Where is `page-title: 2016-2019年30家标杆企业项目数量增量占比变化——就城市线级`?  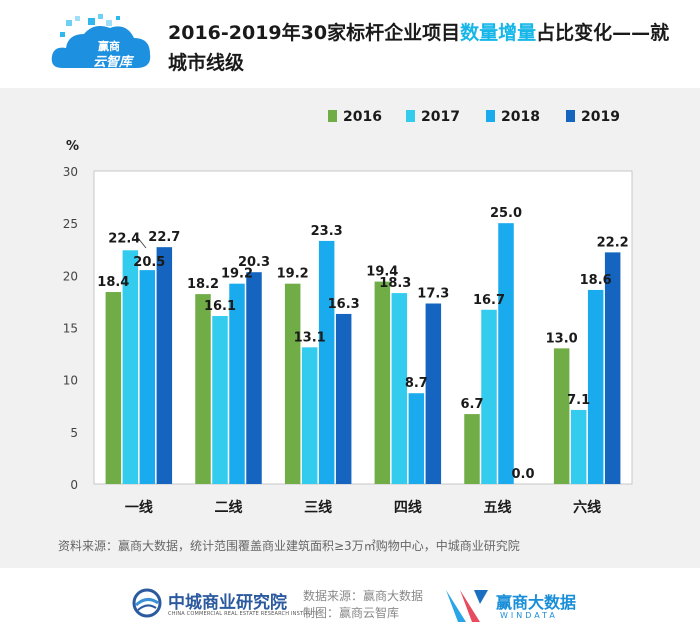
page-title: 2016-2019年30家标杆企业项目数量增量占比变化——就城市线级 is located at coordinates (428, 48).